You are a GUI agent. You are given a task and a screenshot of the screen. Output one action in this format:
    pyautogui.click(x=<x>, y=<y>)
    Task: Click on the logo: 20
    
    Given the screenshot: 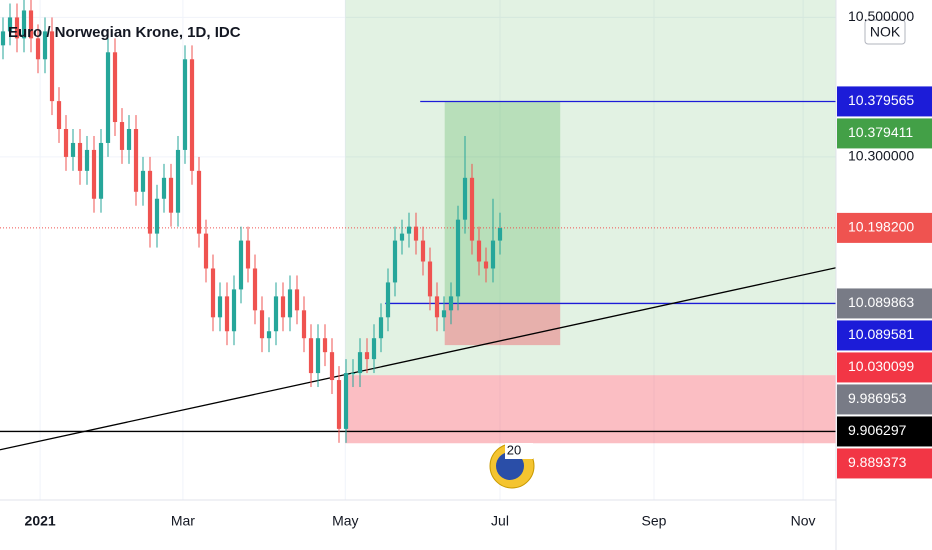 What is the action you would take?
    pyautogui.click(x=512, y=465)
    